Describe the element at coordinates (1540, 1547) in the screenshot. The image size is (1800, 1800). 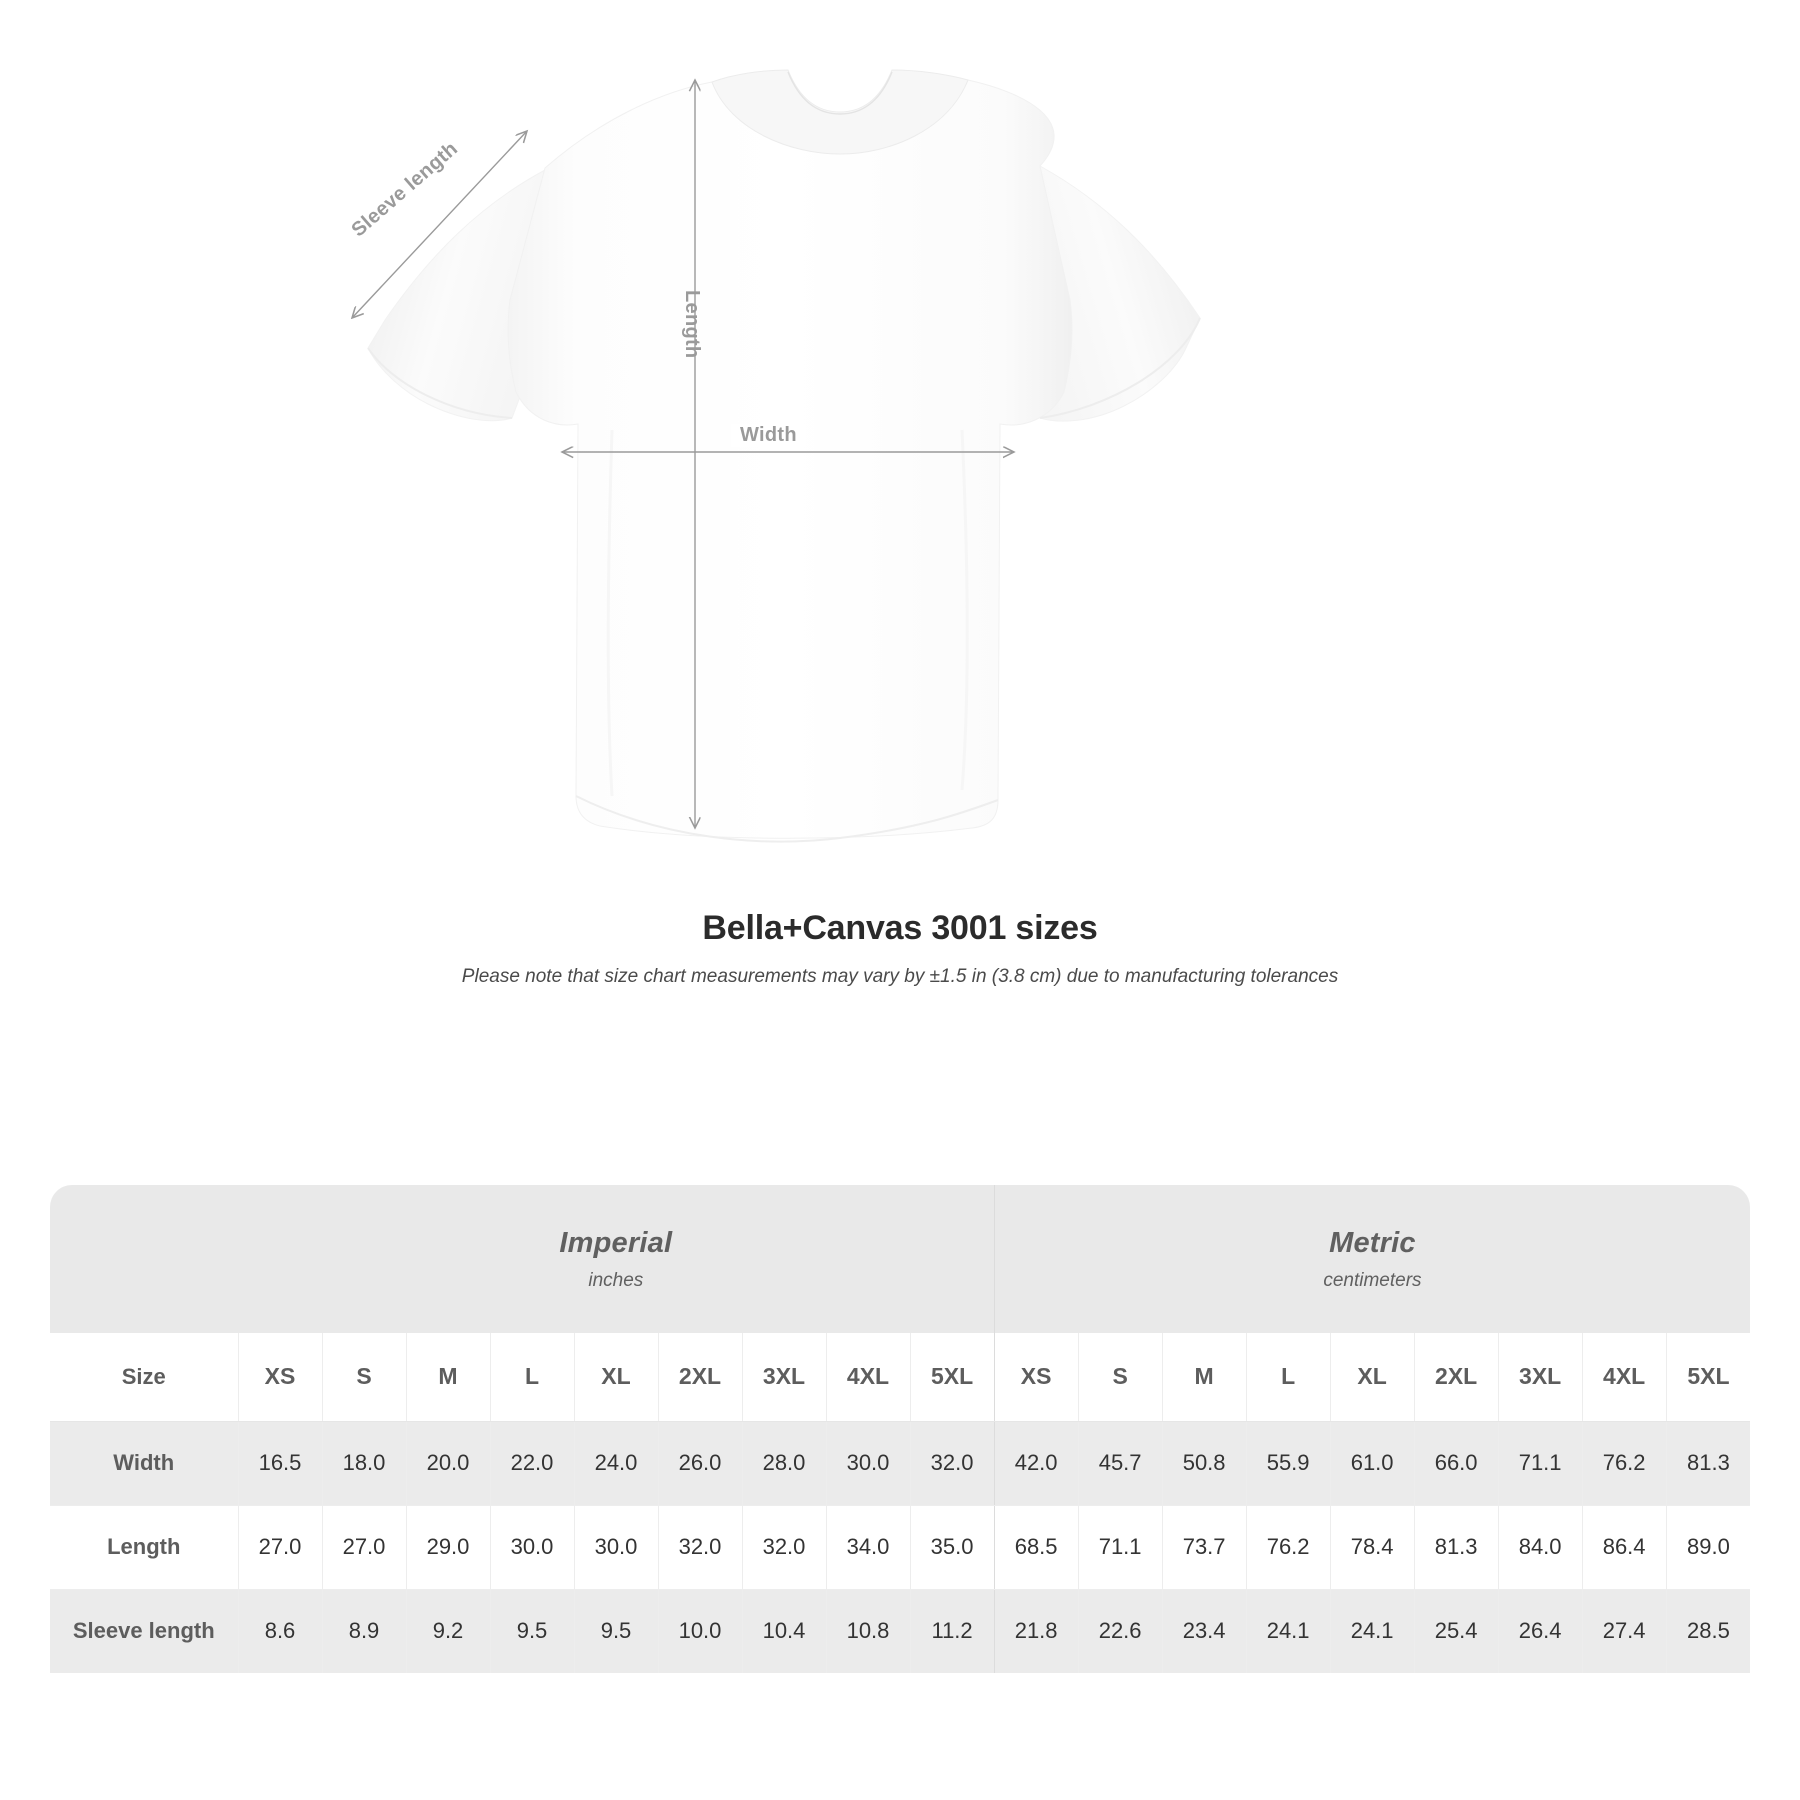
I see `cell-metric: 84.0` at that location.